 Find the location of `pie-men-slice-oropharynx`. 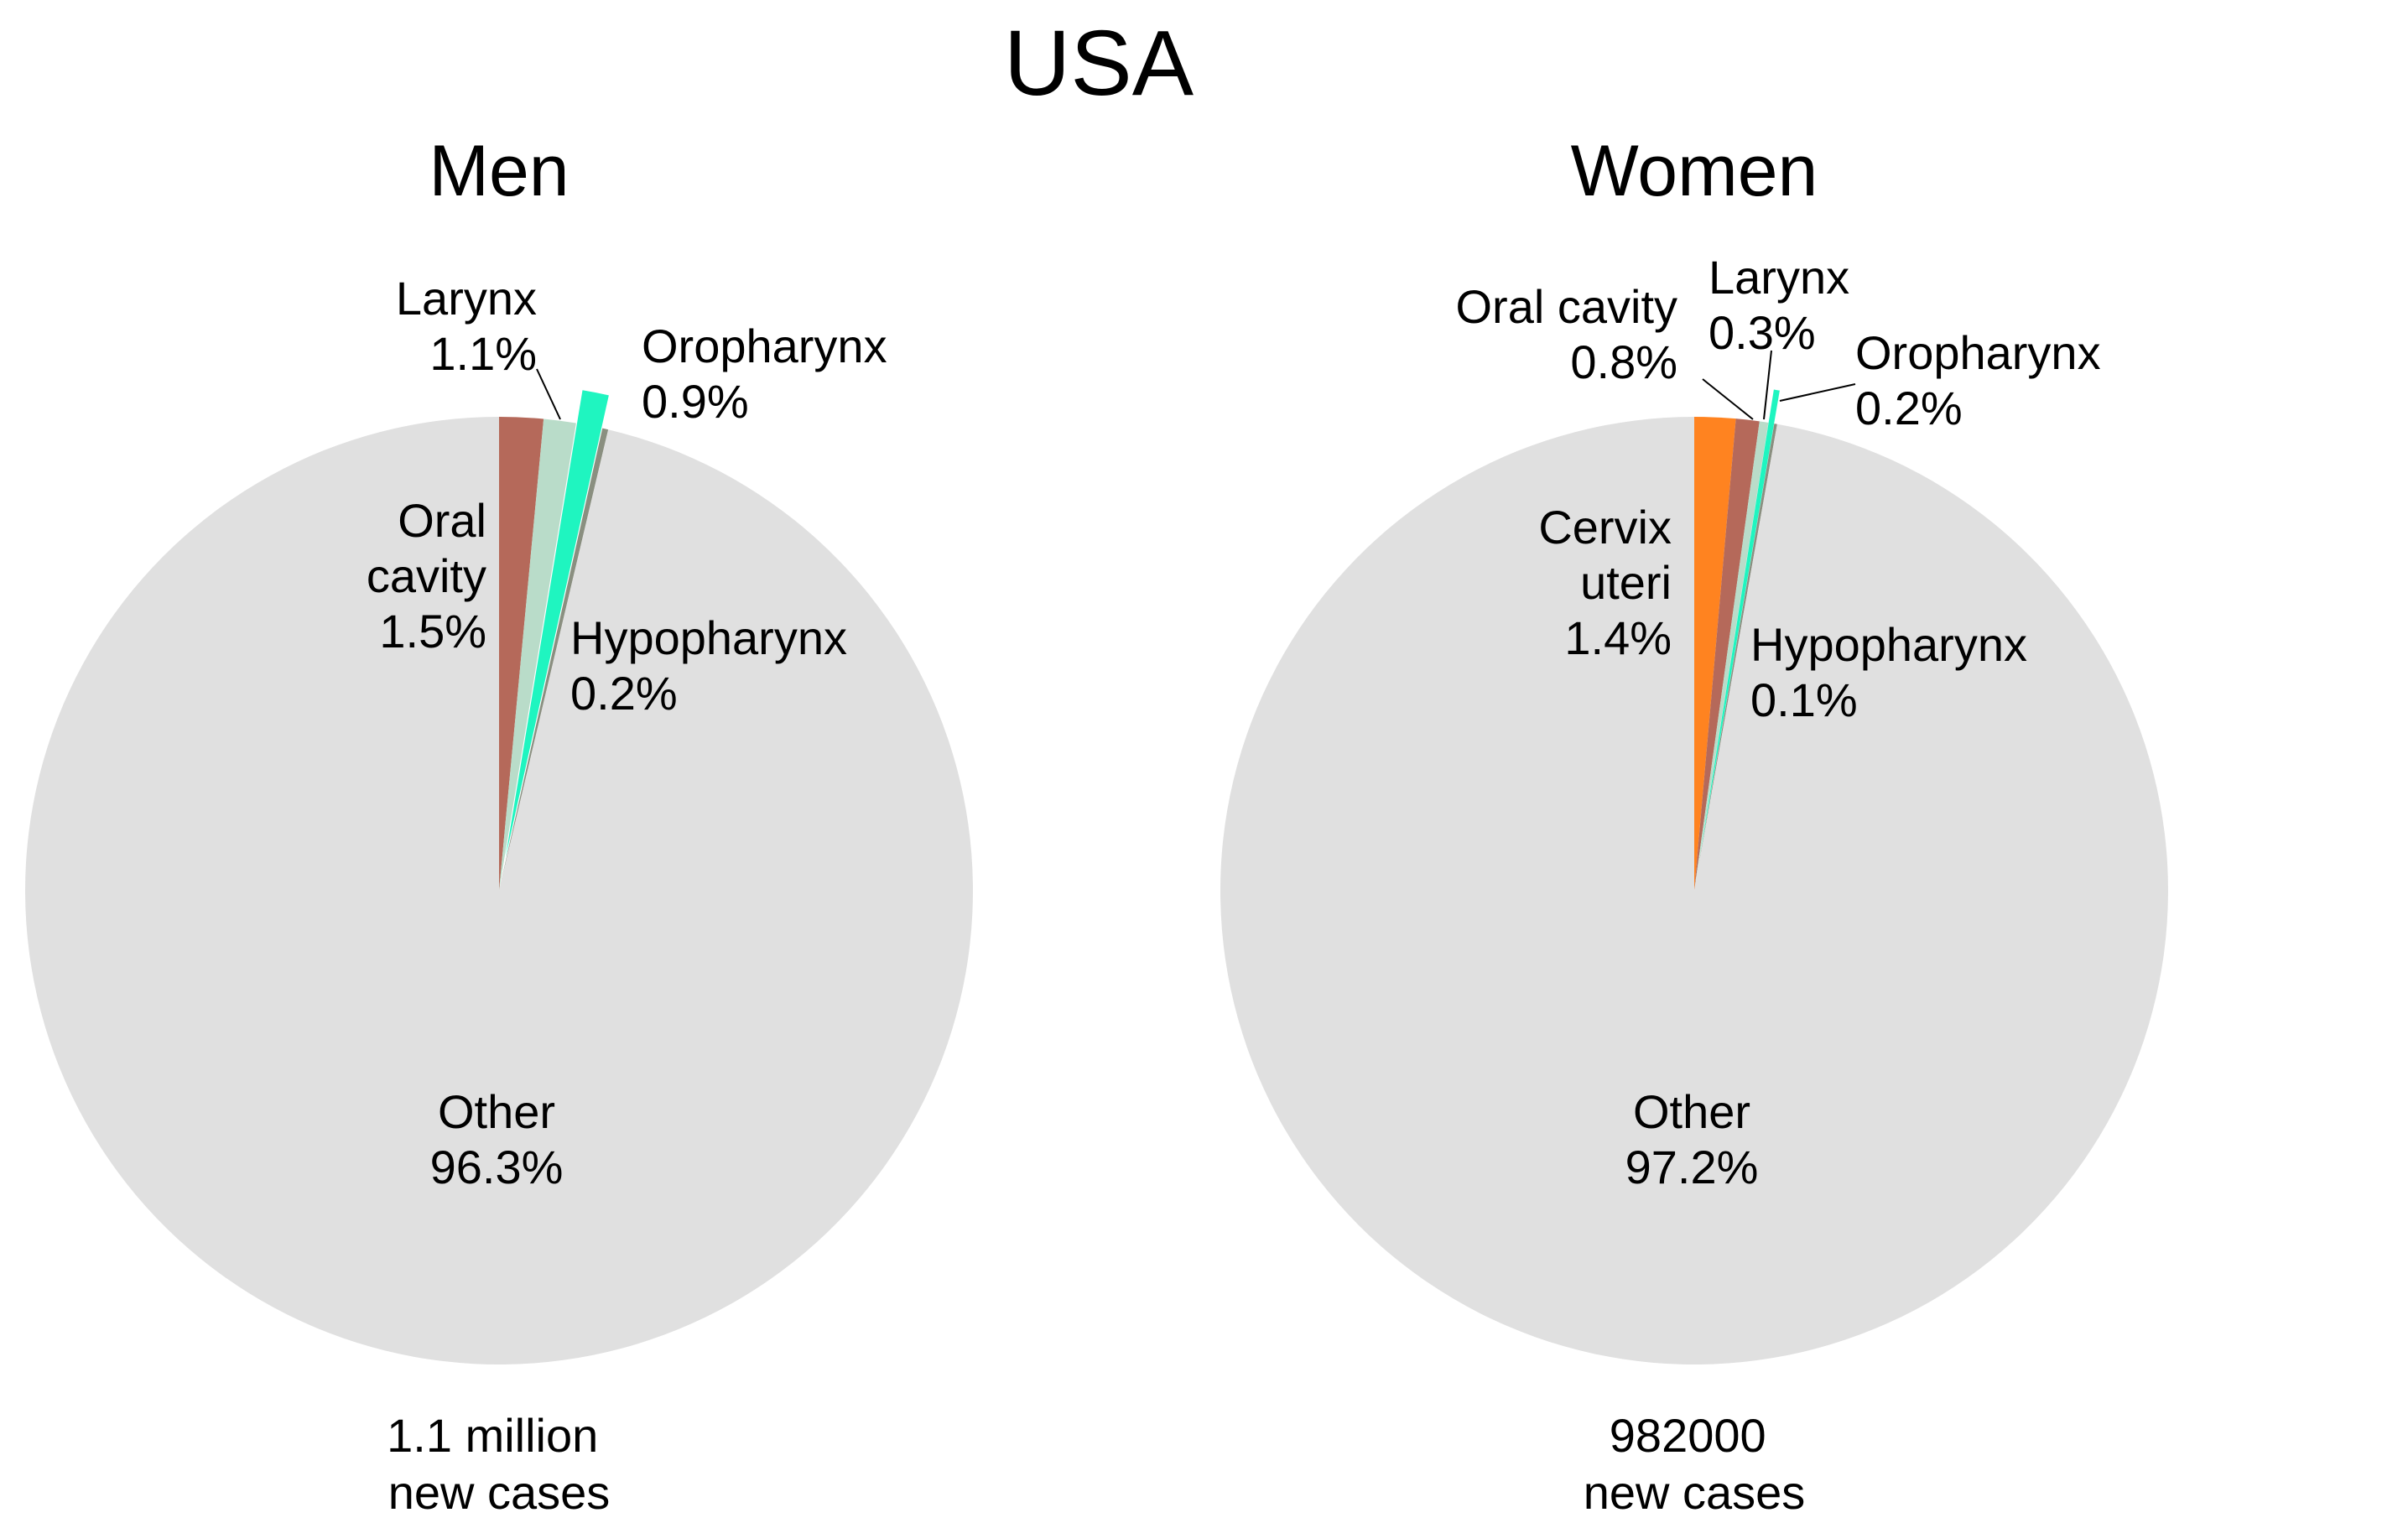

pie-men-slice-oropharynx is located at coordinates (557, 624).